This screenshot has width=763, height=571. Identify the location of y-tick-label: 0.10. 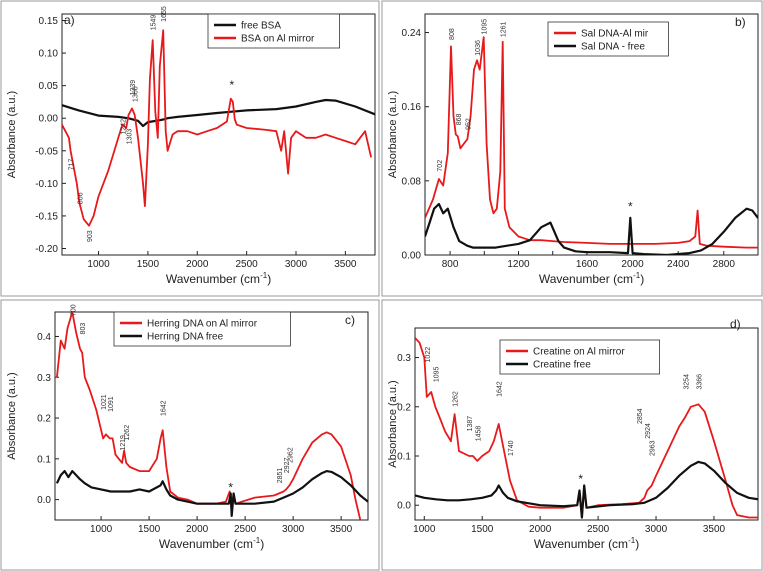
(49, 54).